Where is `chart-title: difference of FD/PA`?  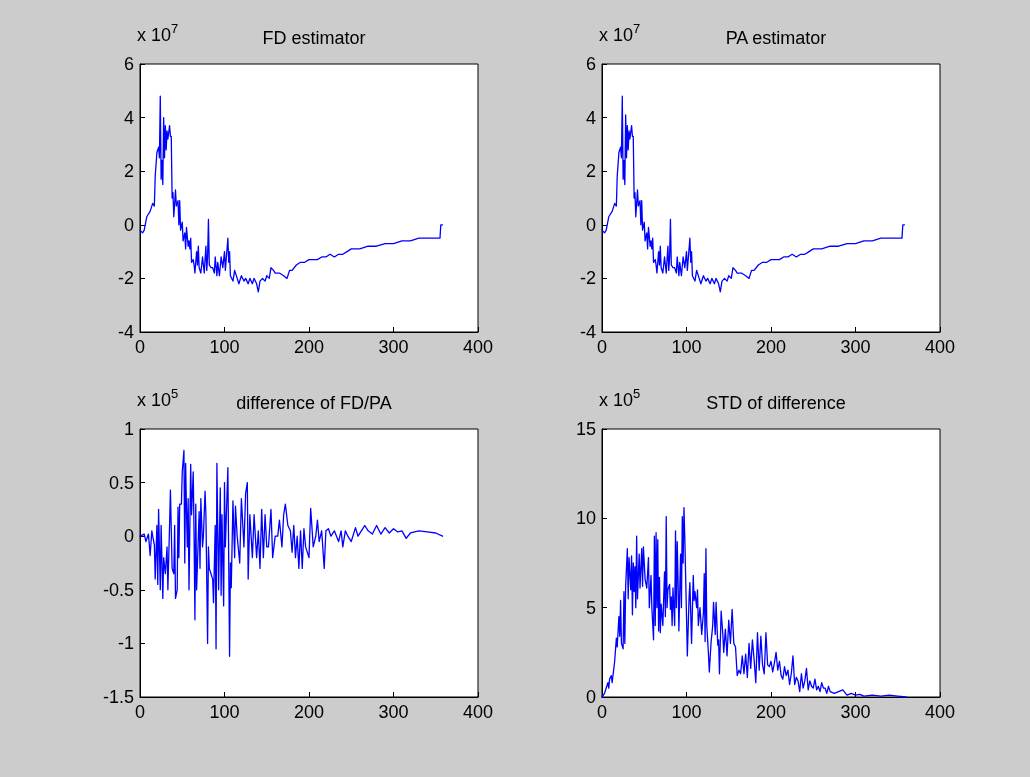
chart-title: difference of FD/PA is located at coordinates (314, 403).